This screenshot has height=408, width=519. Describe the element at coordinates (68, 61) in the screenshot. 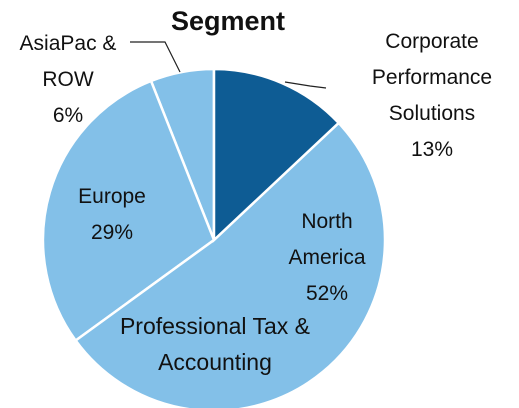

I see `category-label: AsiaPac & ROW` at that location.